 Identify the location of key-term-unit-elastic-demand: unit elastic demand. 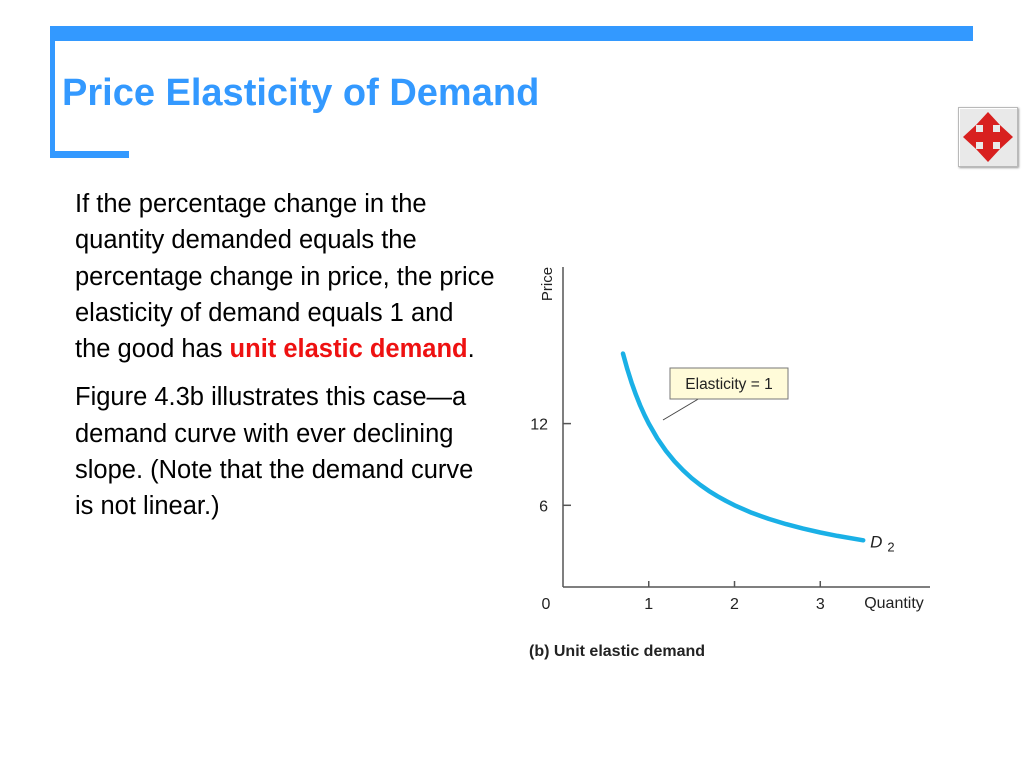
(348, 349).